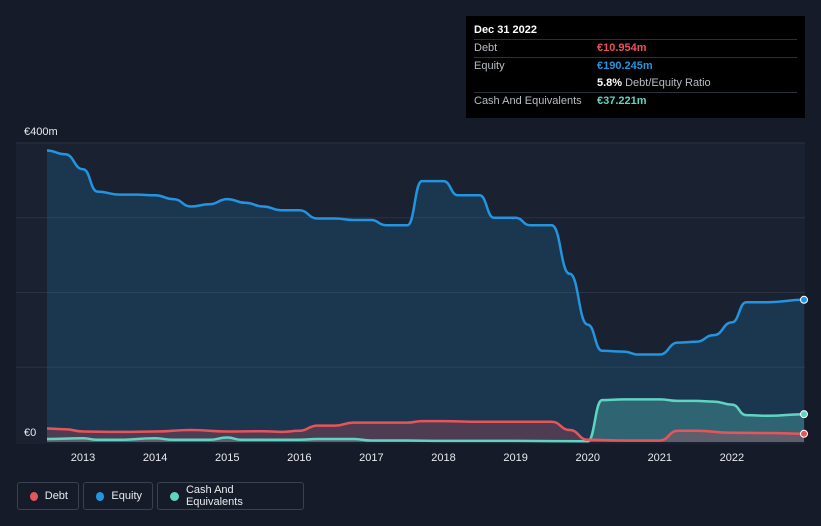 The image size is (821, 526). What do you see at coordinates (515, 458) in the screenshot?
I see `x-tick-2019: 2019` at bounding box center [515, 458].